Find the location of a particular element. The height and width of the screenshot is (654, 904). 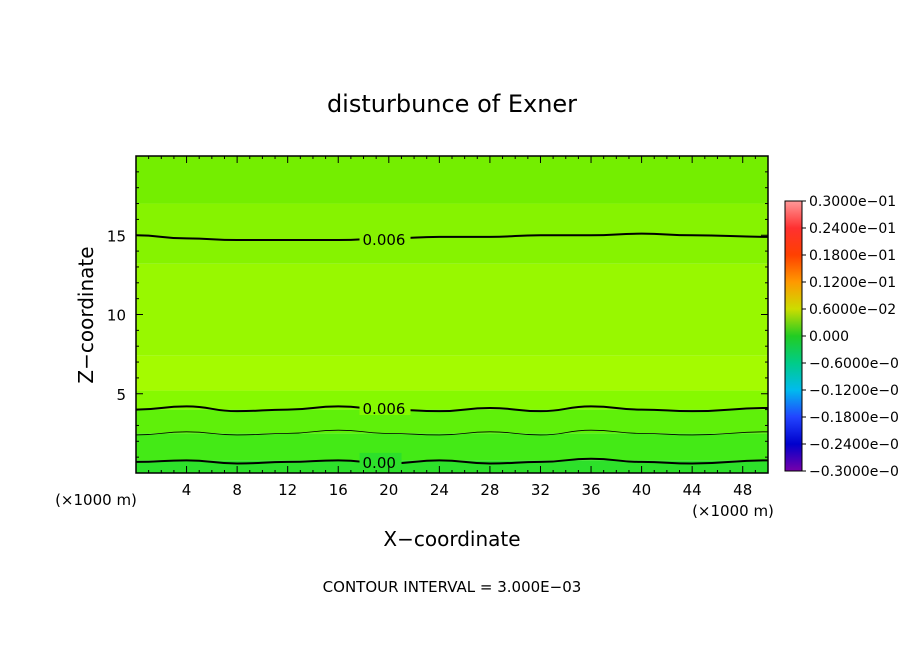

x-tick-label: 16 is located at coordinates (338, 490).